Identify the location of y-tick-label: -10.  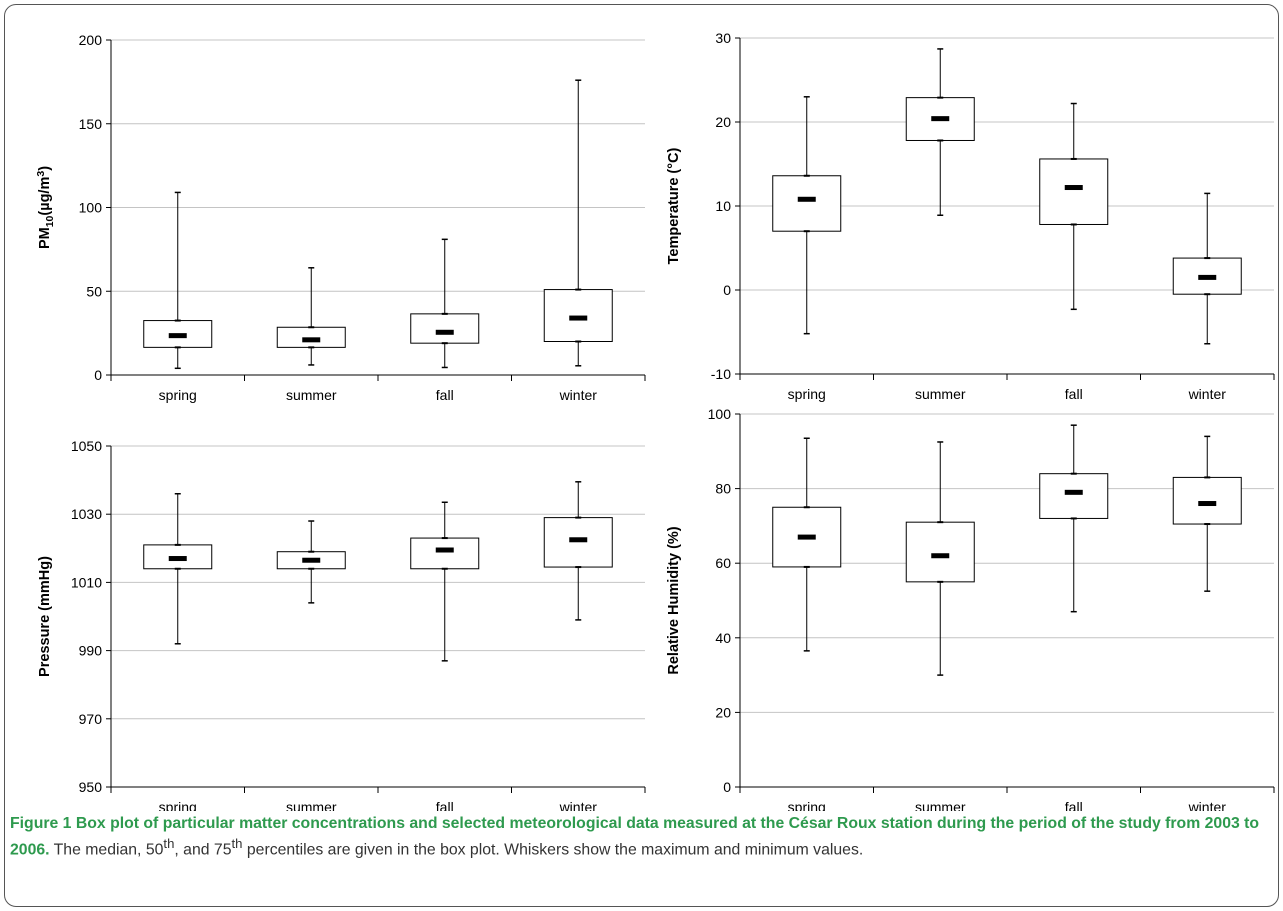
(721, 374).